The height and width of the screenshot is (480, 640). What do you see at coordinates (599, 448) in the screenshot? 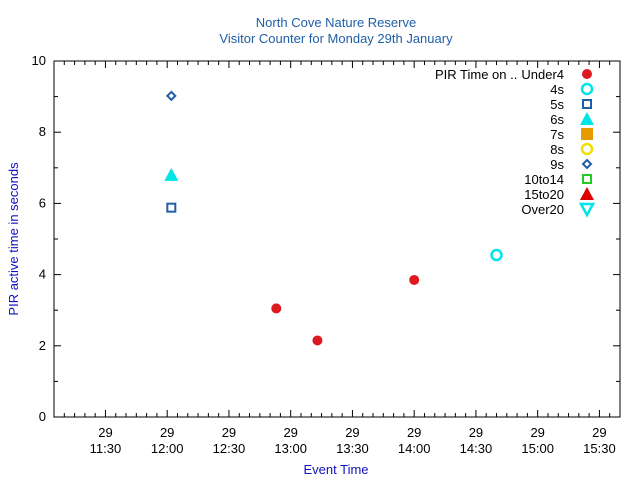
I see `x-tick-label-time: 15:30` at bounding box center [599, 448].